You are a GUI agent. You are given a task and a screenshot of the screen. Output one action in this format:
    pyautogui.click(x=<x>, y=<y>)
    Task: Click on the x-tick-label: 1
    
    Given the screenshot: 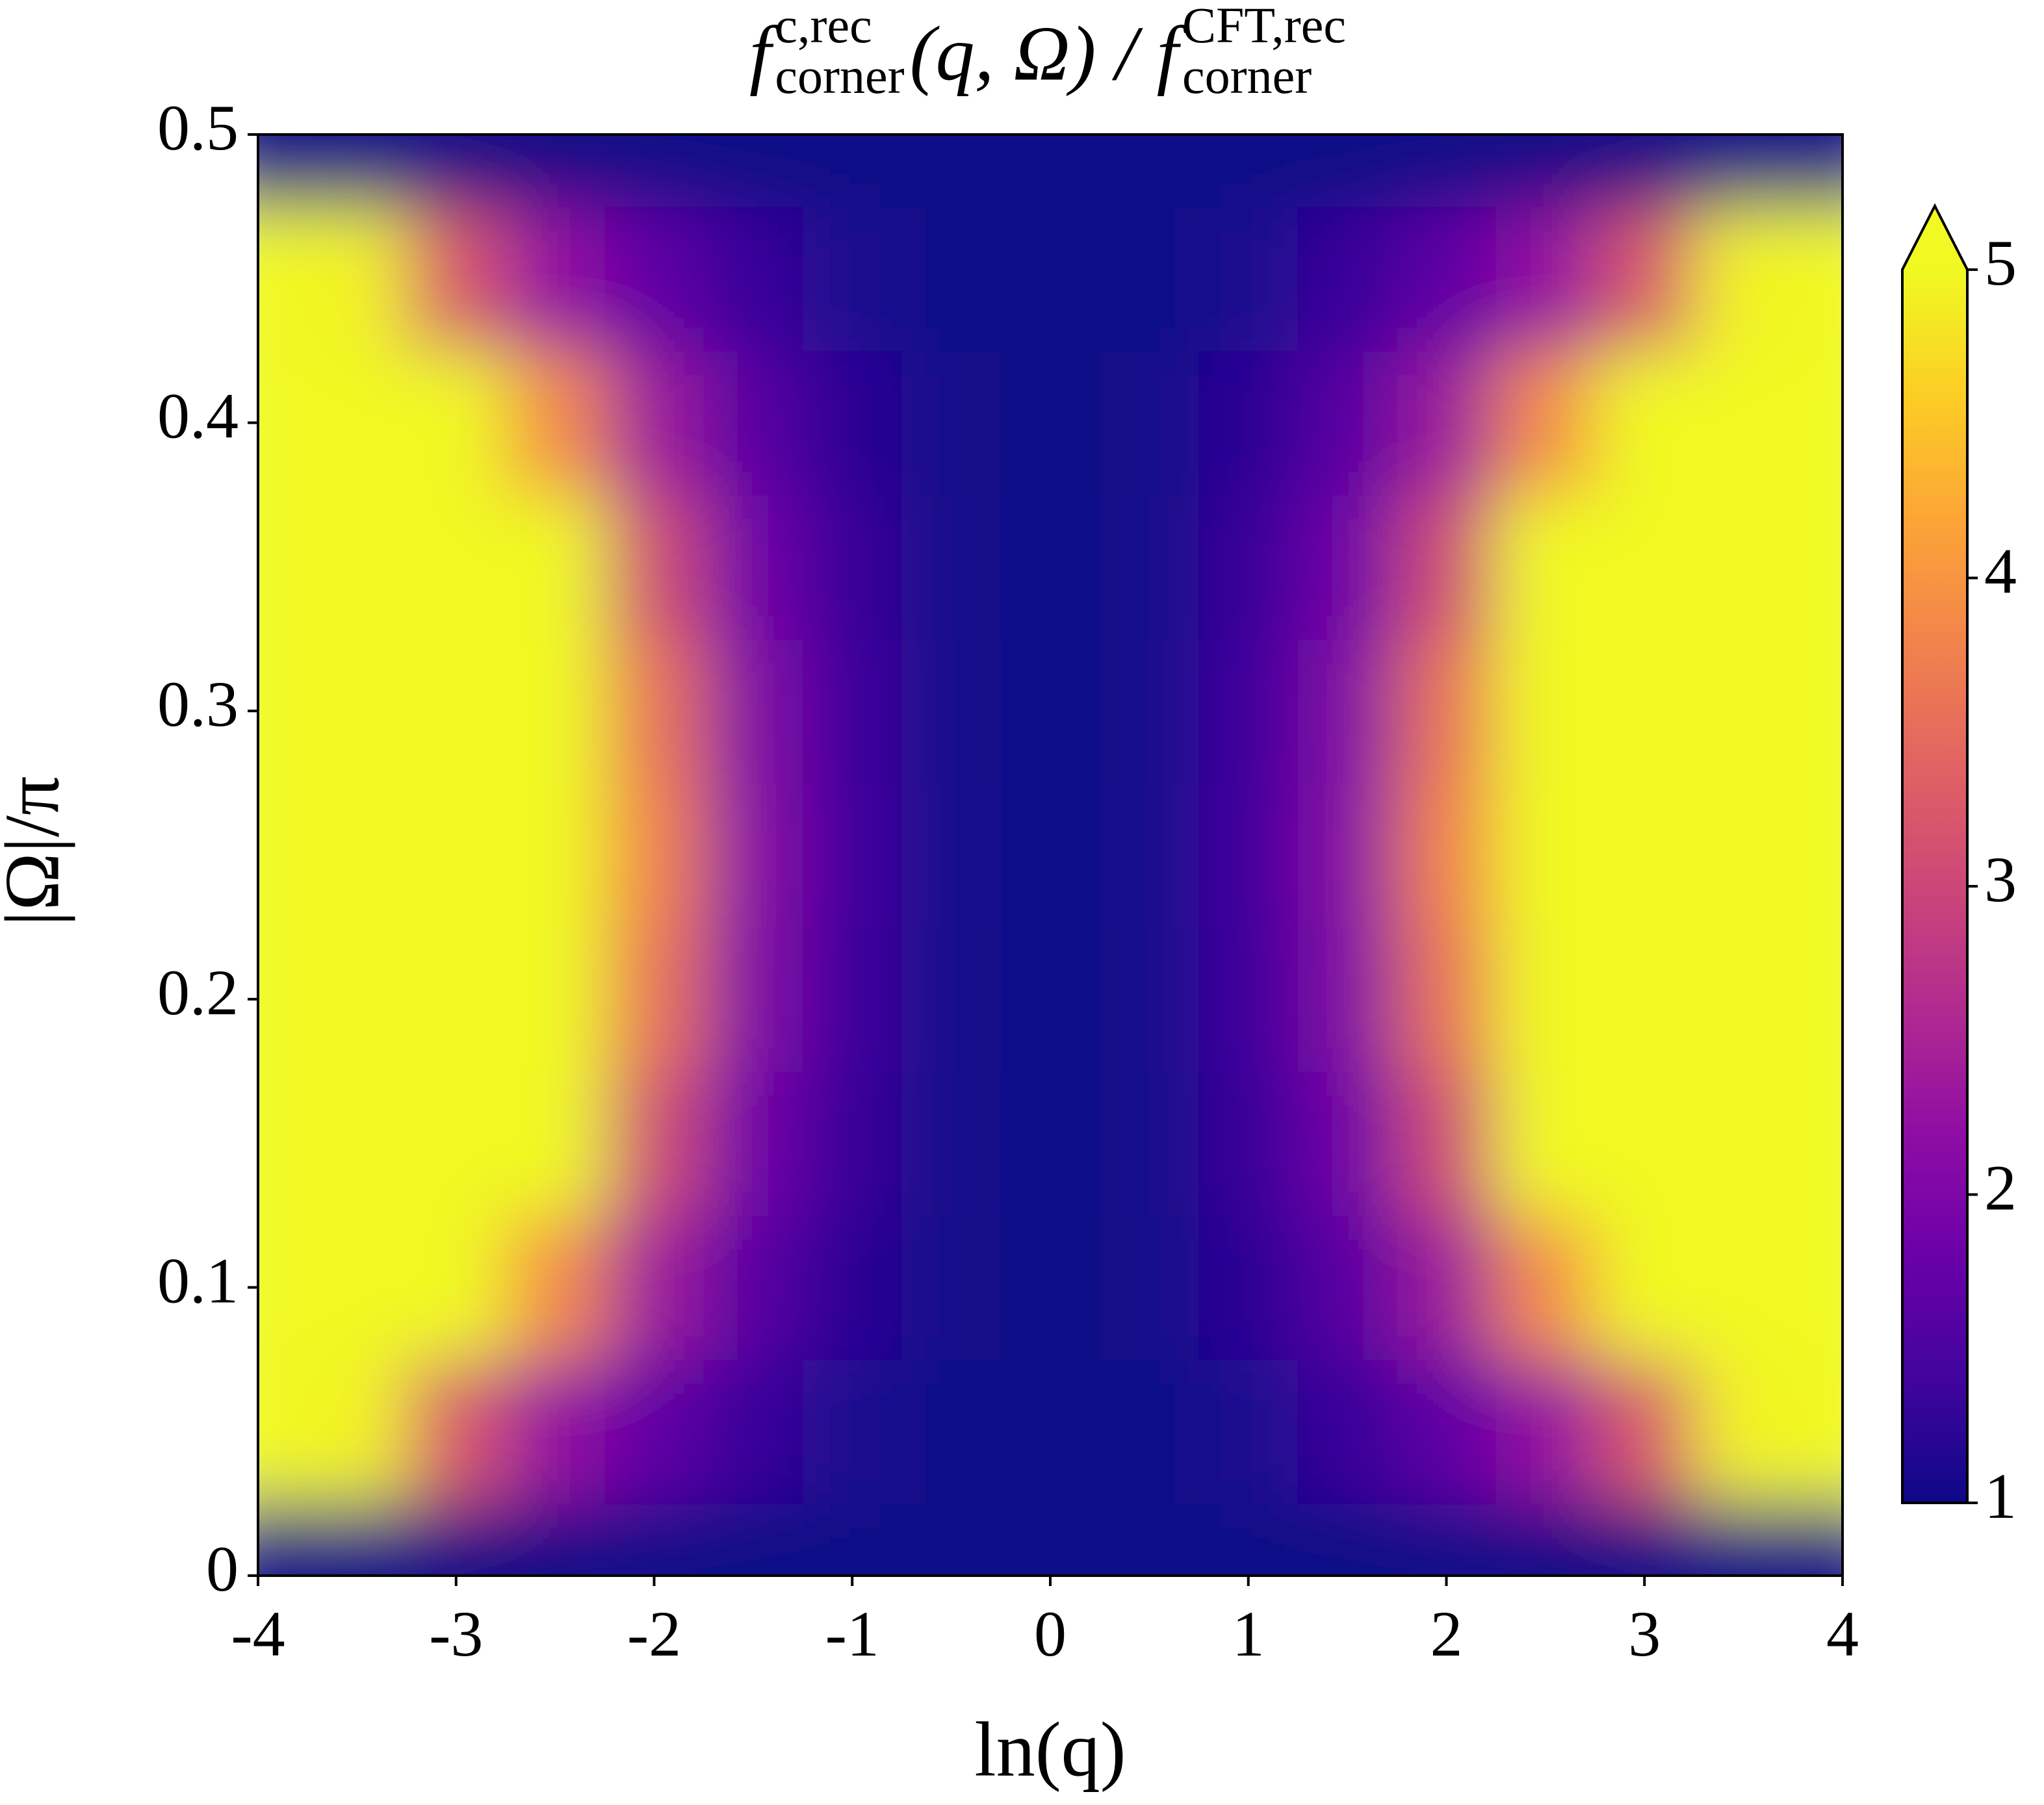 What is the action you would take?
    pyautogui.click(x=1248, y=1634)
    